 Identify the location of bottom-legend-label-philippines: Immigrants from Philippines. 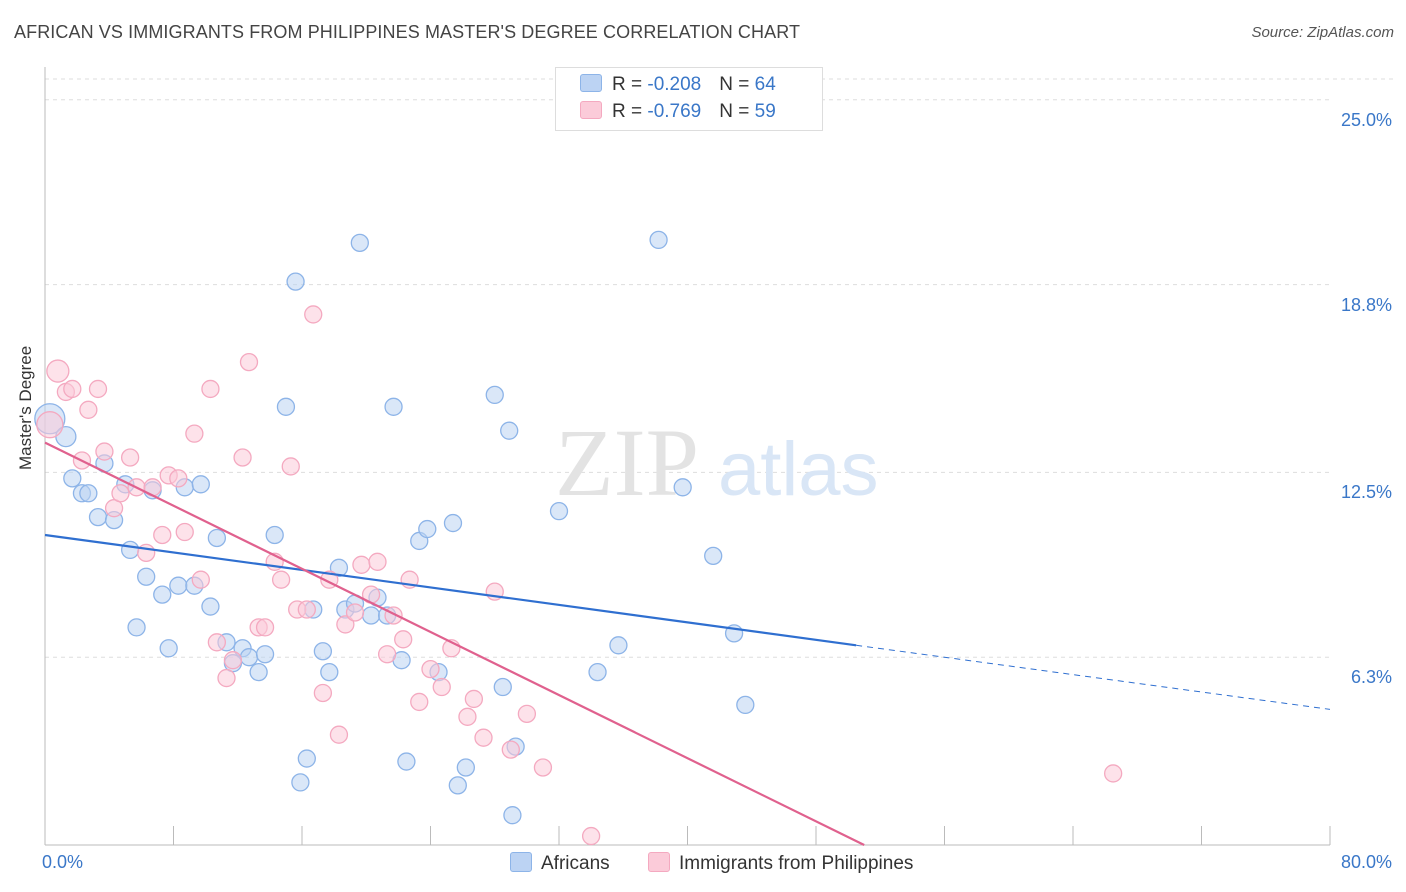
(796, 863).